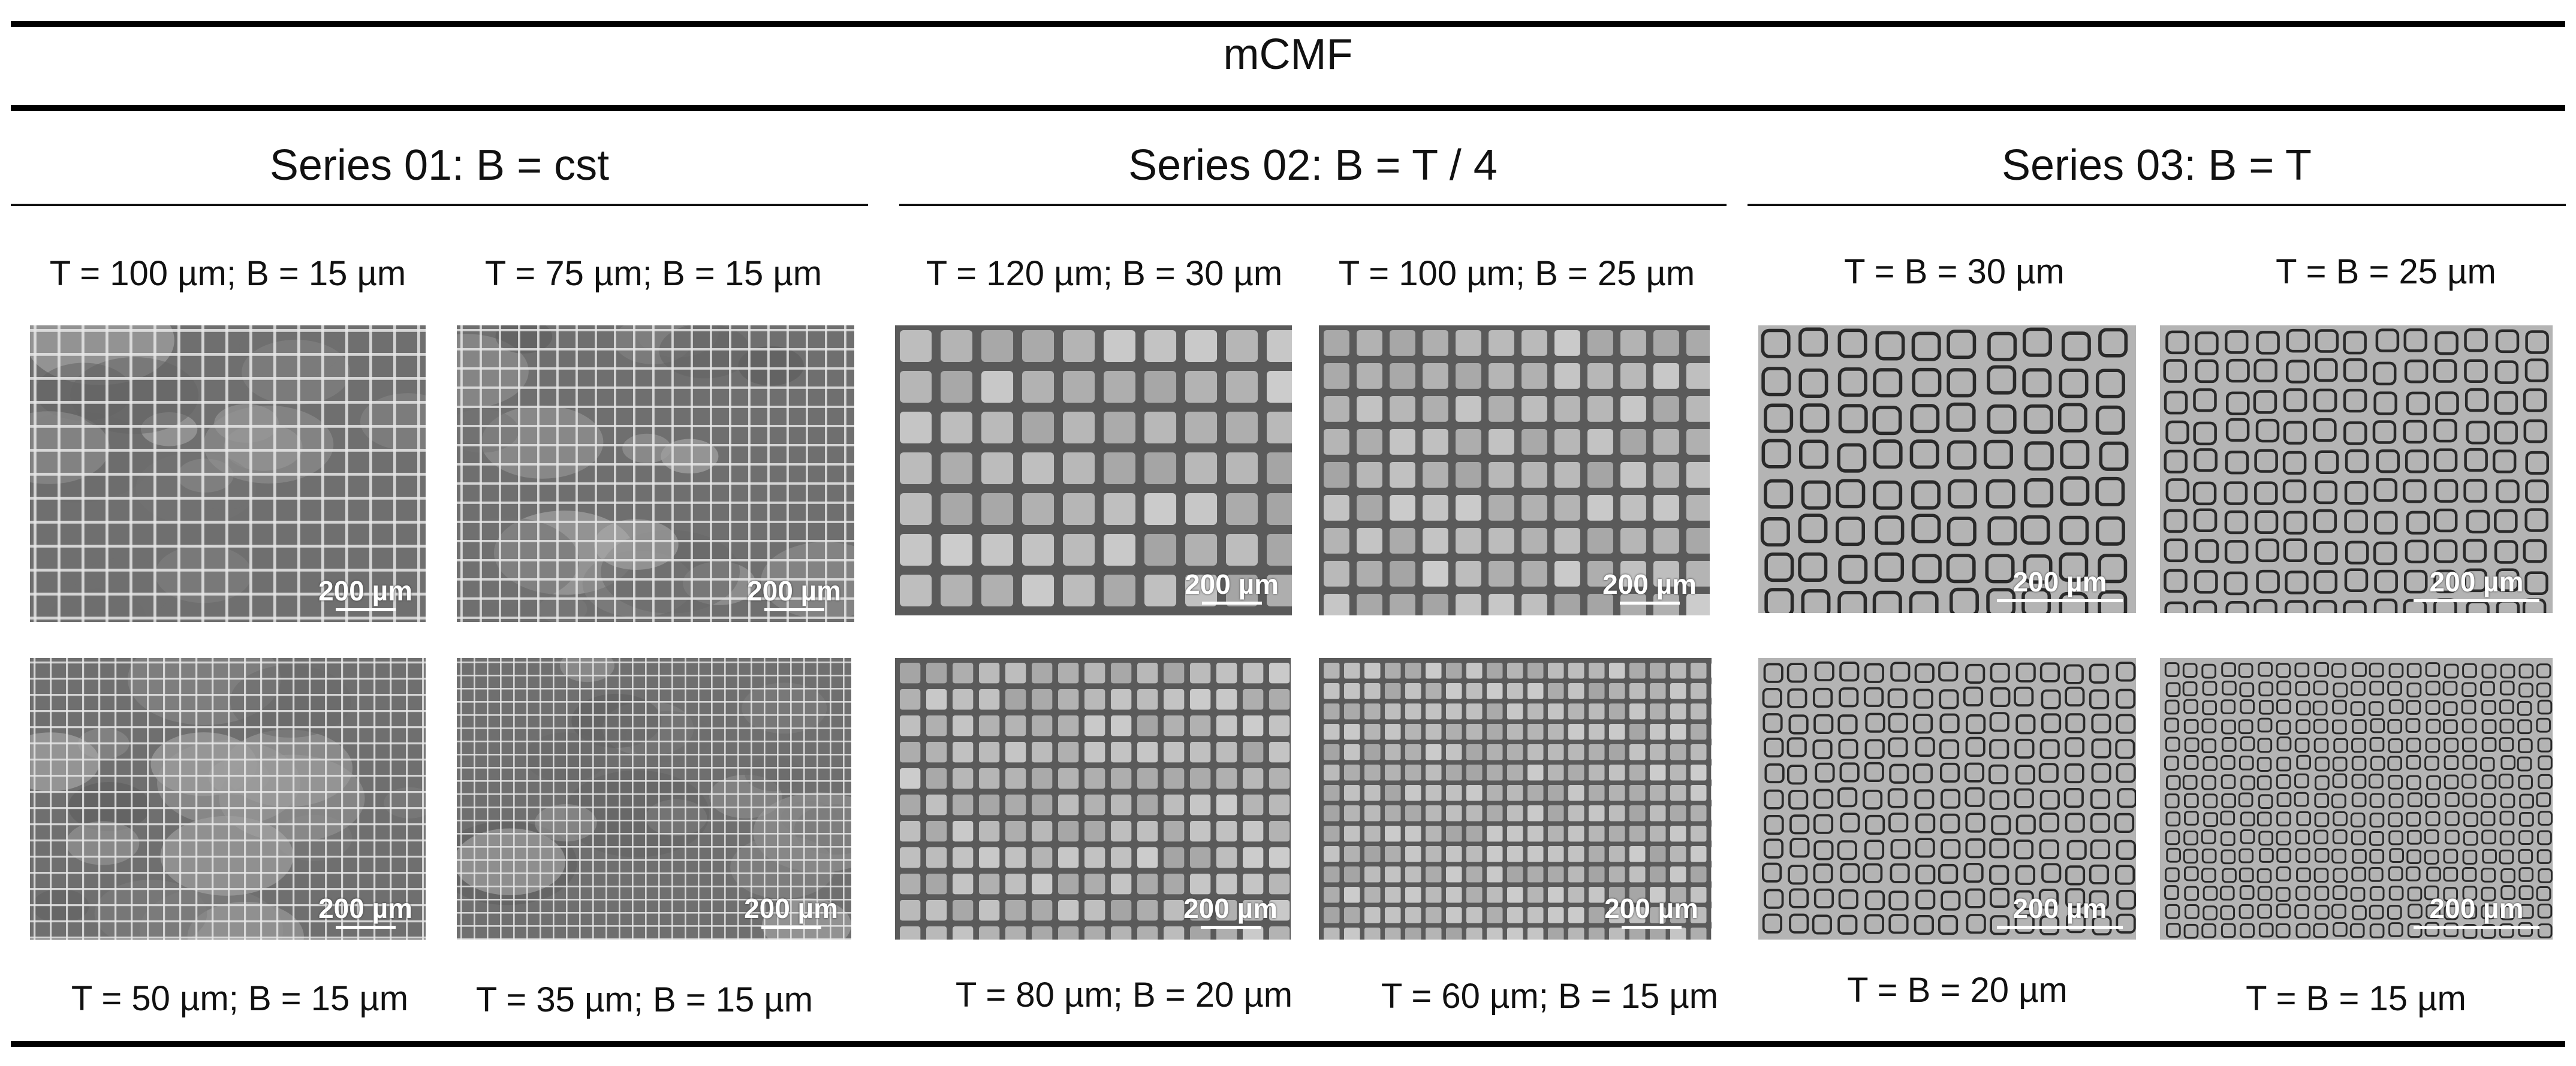 This screenshot has width=2576, height=1066. I want to click on caption-s03-b: T = B = 25 µm, so click(2386, 272).